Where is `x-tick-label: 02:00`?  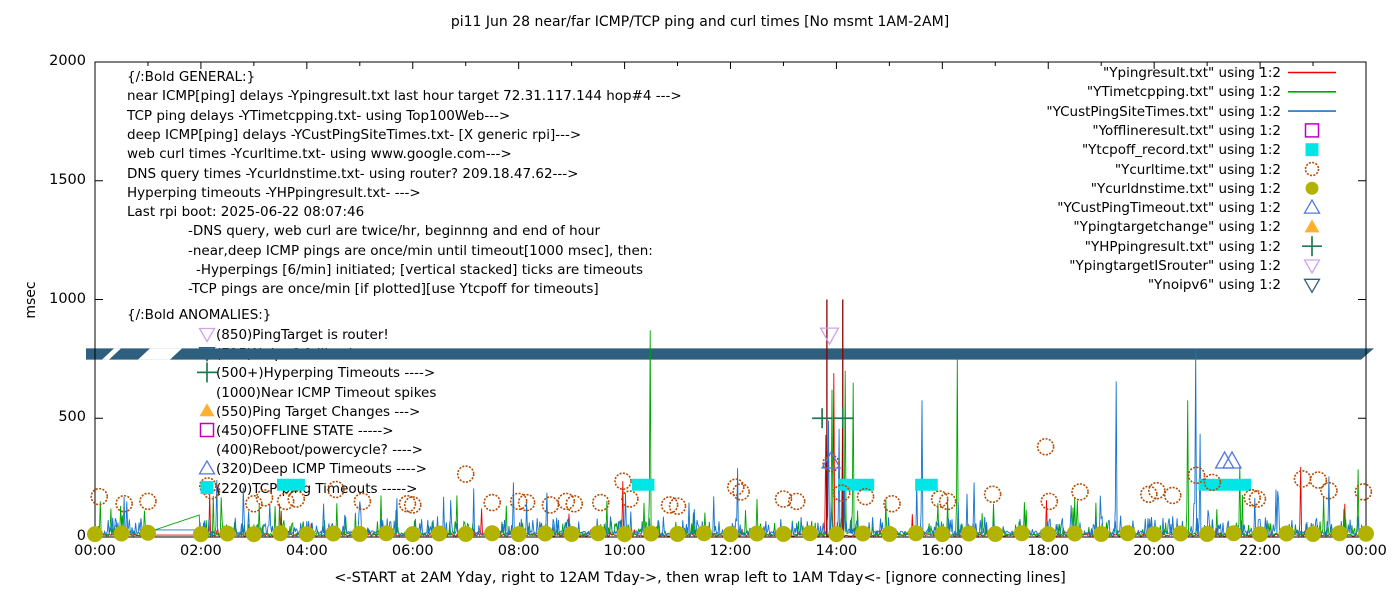
x-tick-label: 02:00 is located at coordinates (201, 551).